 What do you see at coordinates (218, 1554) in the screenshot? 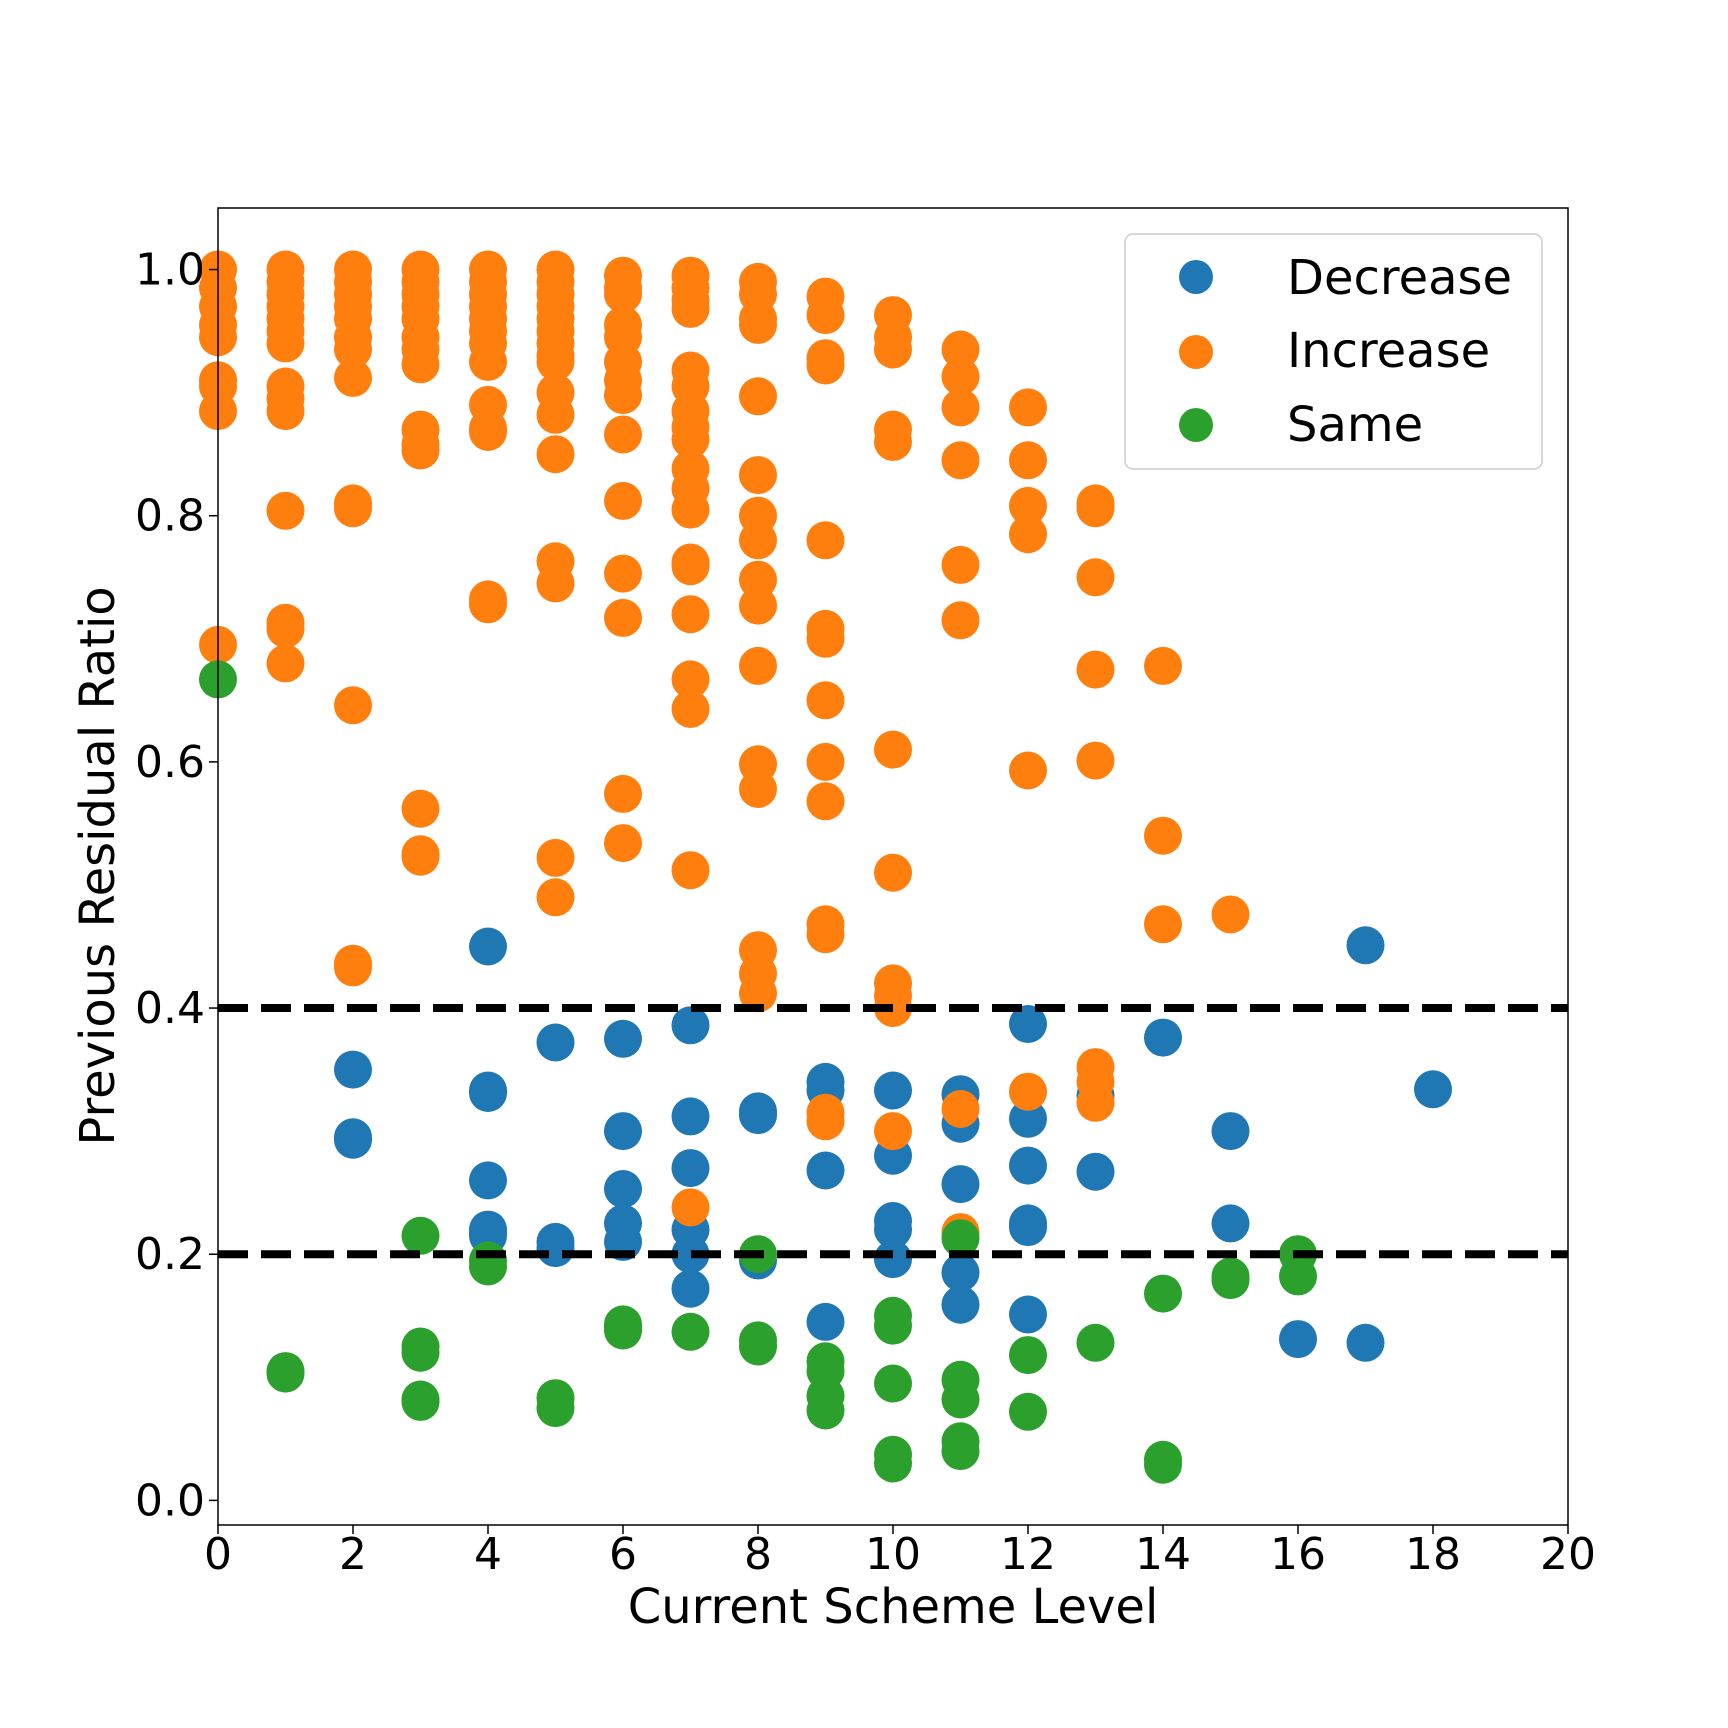
I see `x-tick-label: 0` at bounding box center [218, 1554].